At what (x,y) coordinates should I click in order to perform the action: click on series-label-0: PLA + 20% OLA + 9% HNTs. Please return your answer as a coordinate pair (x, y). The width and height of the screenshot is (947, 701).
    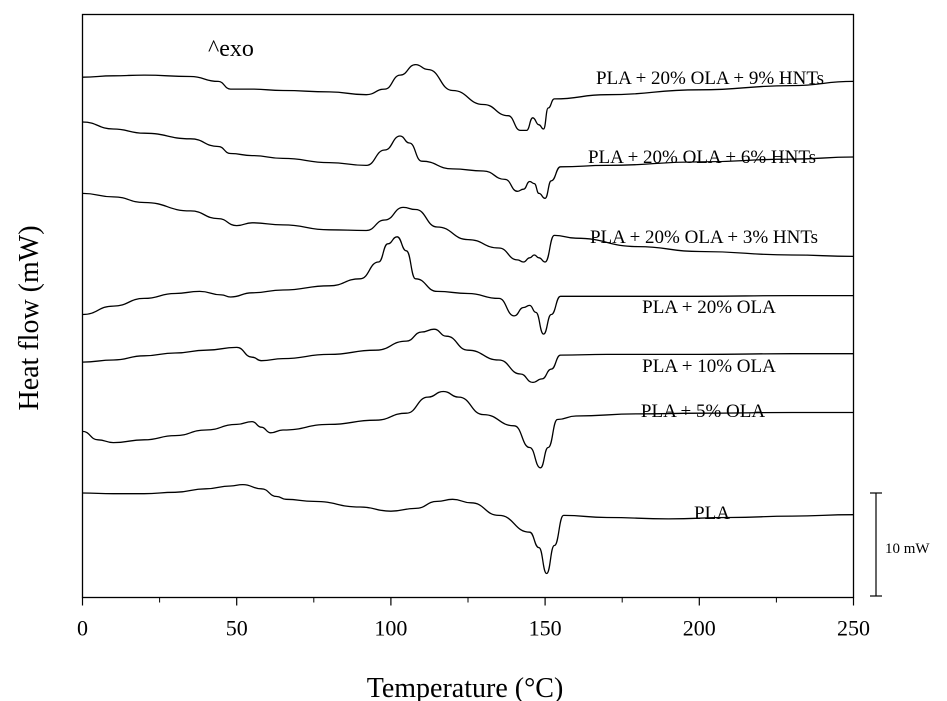
    Looking at the image, I should click on (710, 78).